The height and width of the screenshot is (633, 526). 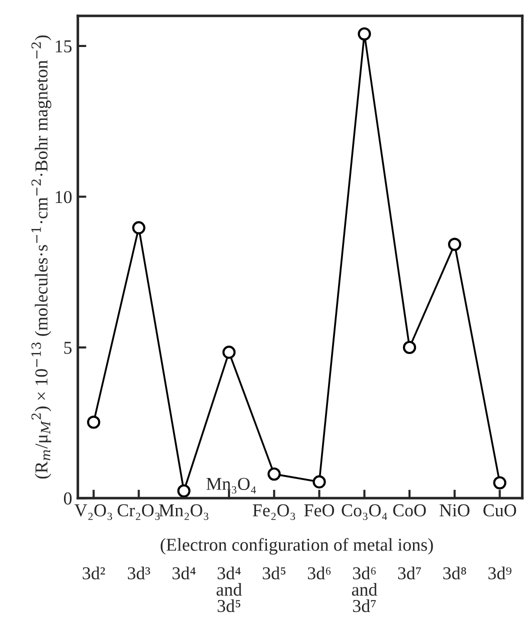 What do you see at coordinates (139, 573) in the screenshot?
I see `text: 3d³` at bounding box center [139, 573].